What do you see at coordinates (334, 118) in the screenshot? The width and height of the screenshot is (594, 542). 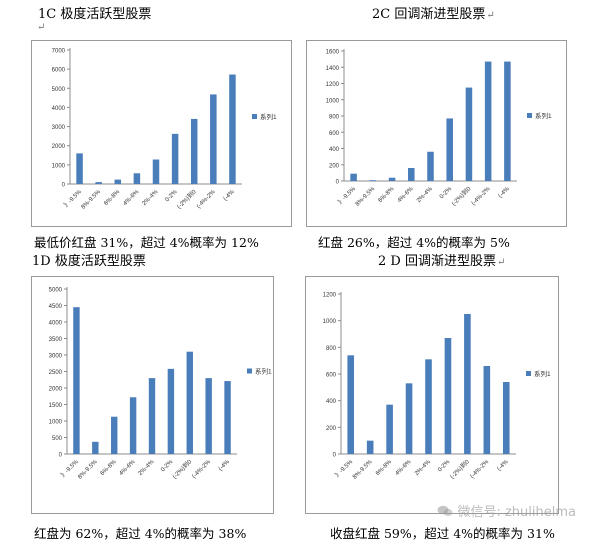 I see `y-tick-label: 800` at bounding box center [334, 118].